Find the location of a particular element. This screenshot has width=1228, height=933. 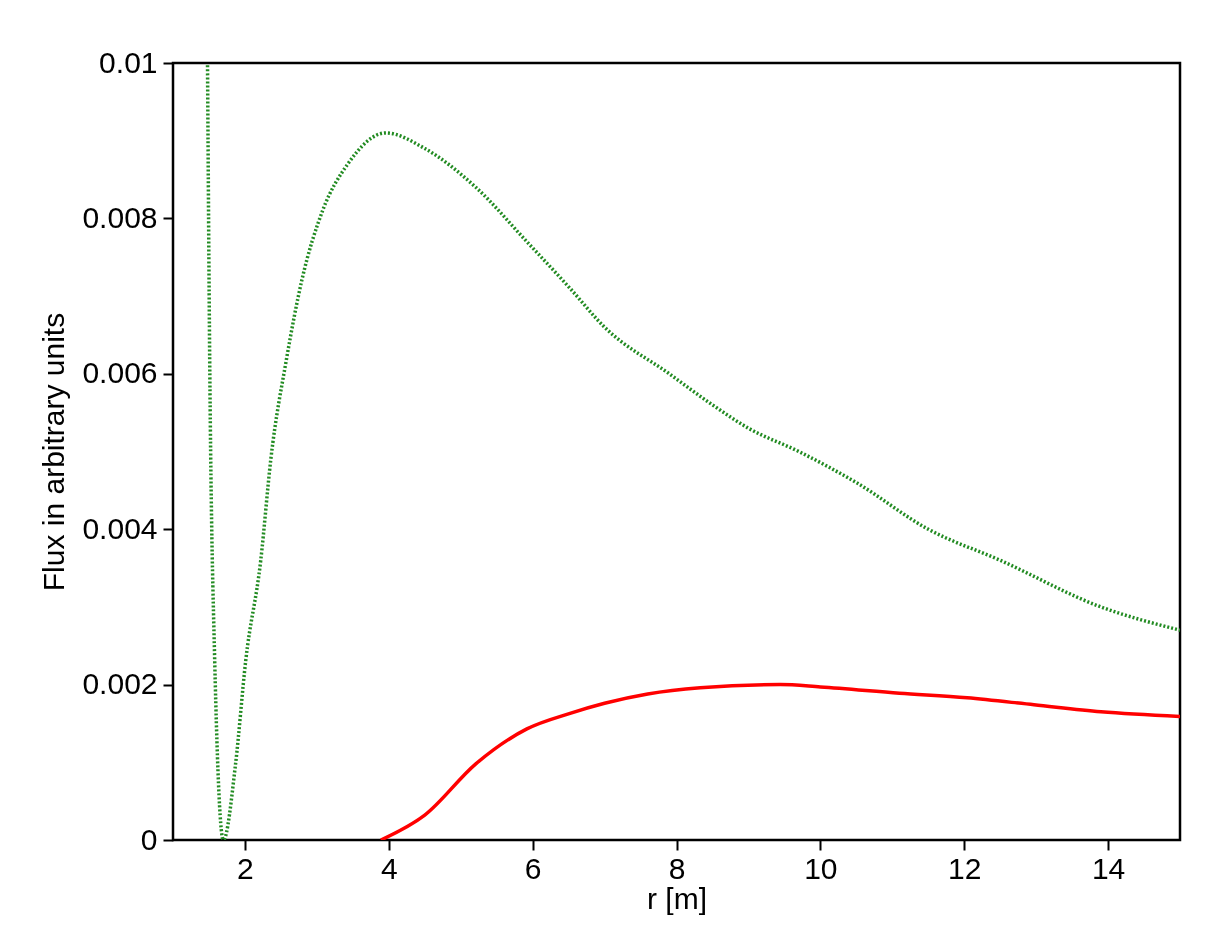

y-tick-label: 0.008 is located at coordinates (120, 217).